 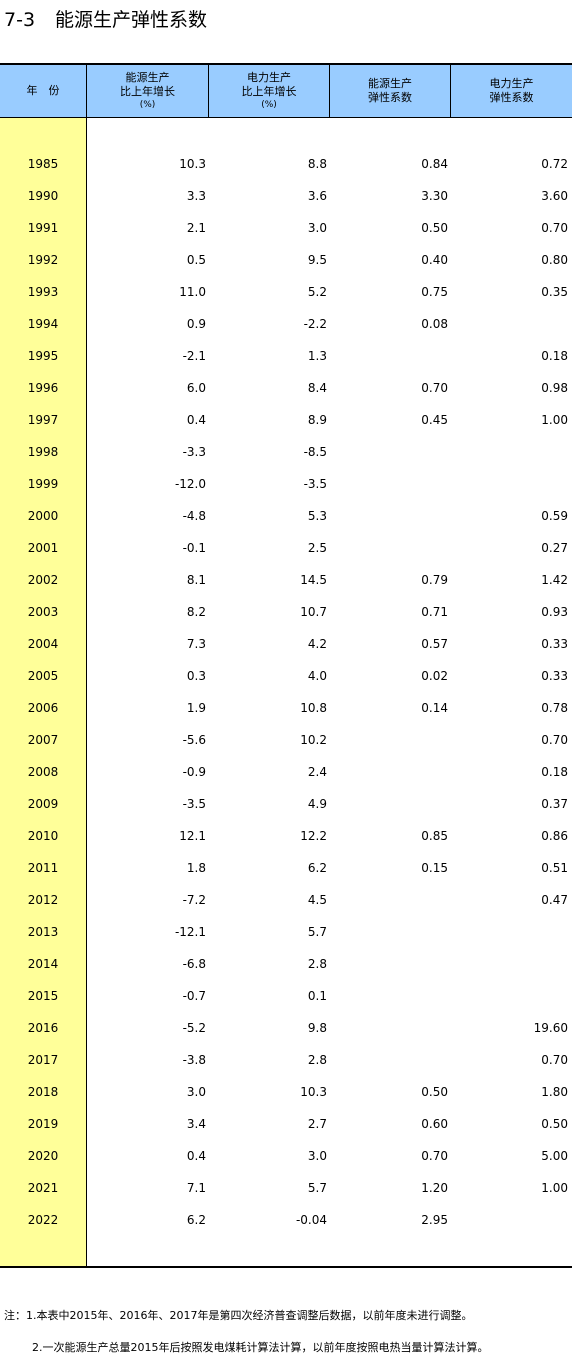 I want to click on power-growth-cell: -8.5, so click(x=315, y=452).